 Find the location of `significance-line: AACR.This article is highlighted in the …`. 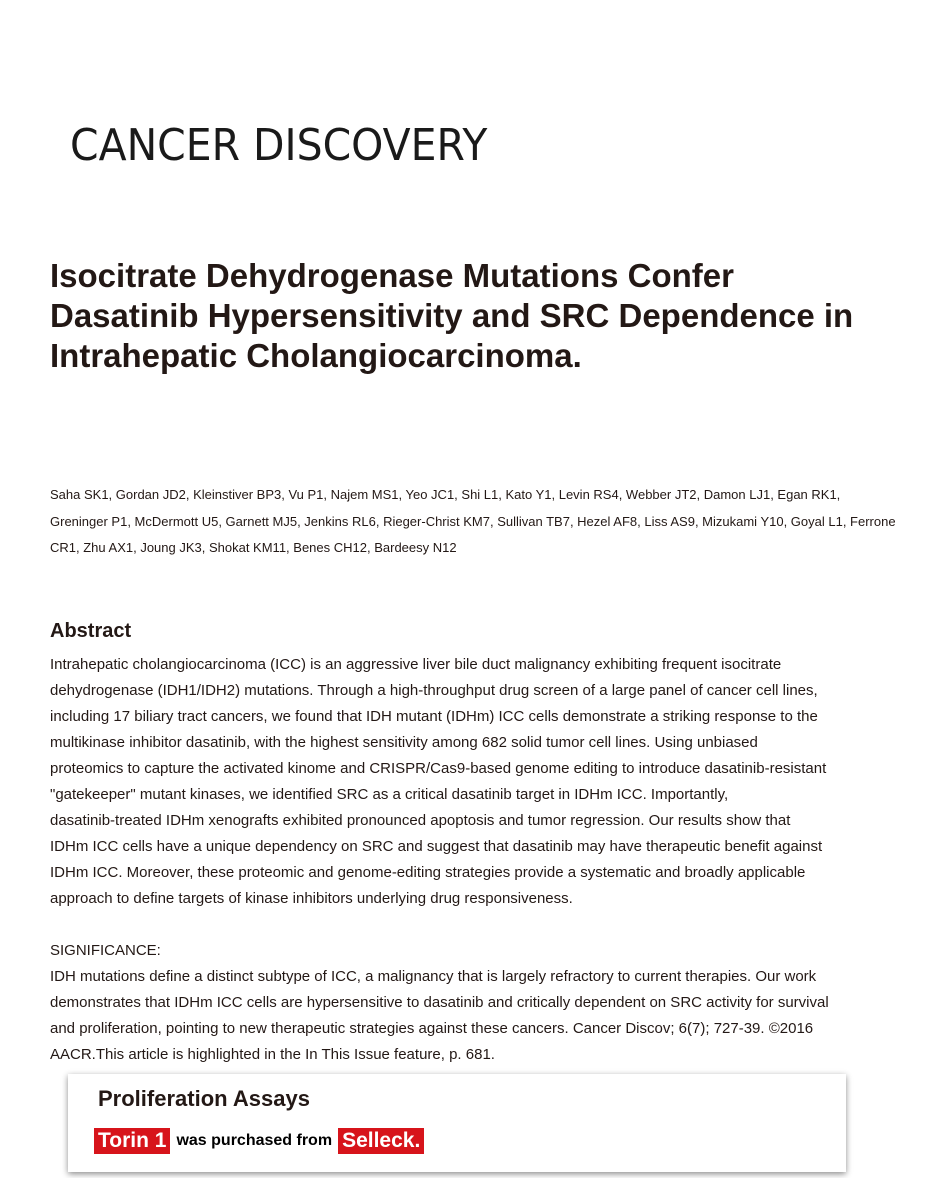

significance-line: AACR.This article is highlighted in the … is located at coordinates (272, 1054).